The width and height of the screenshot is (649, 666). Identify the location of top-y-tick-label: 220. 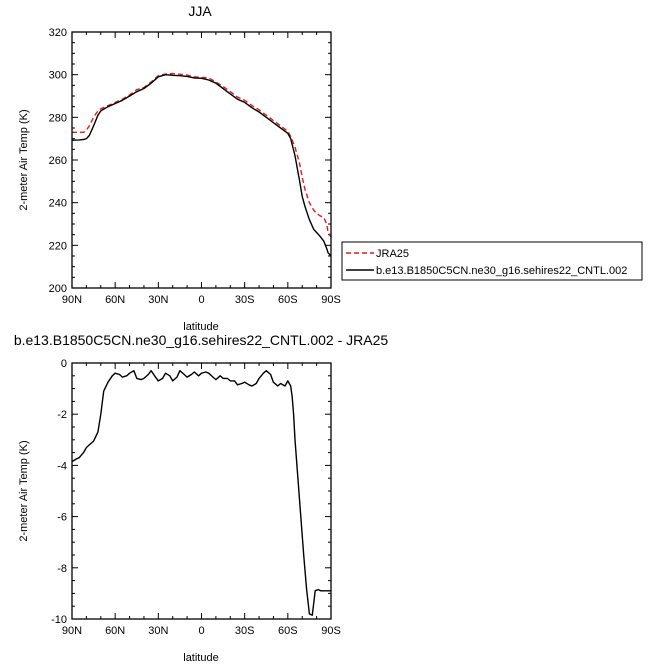
(58, 246).